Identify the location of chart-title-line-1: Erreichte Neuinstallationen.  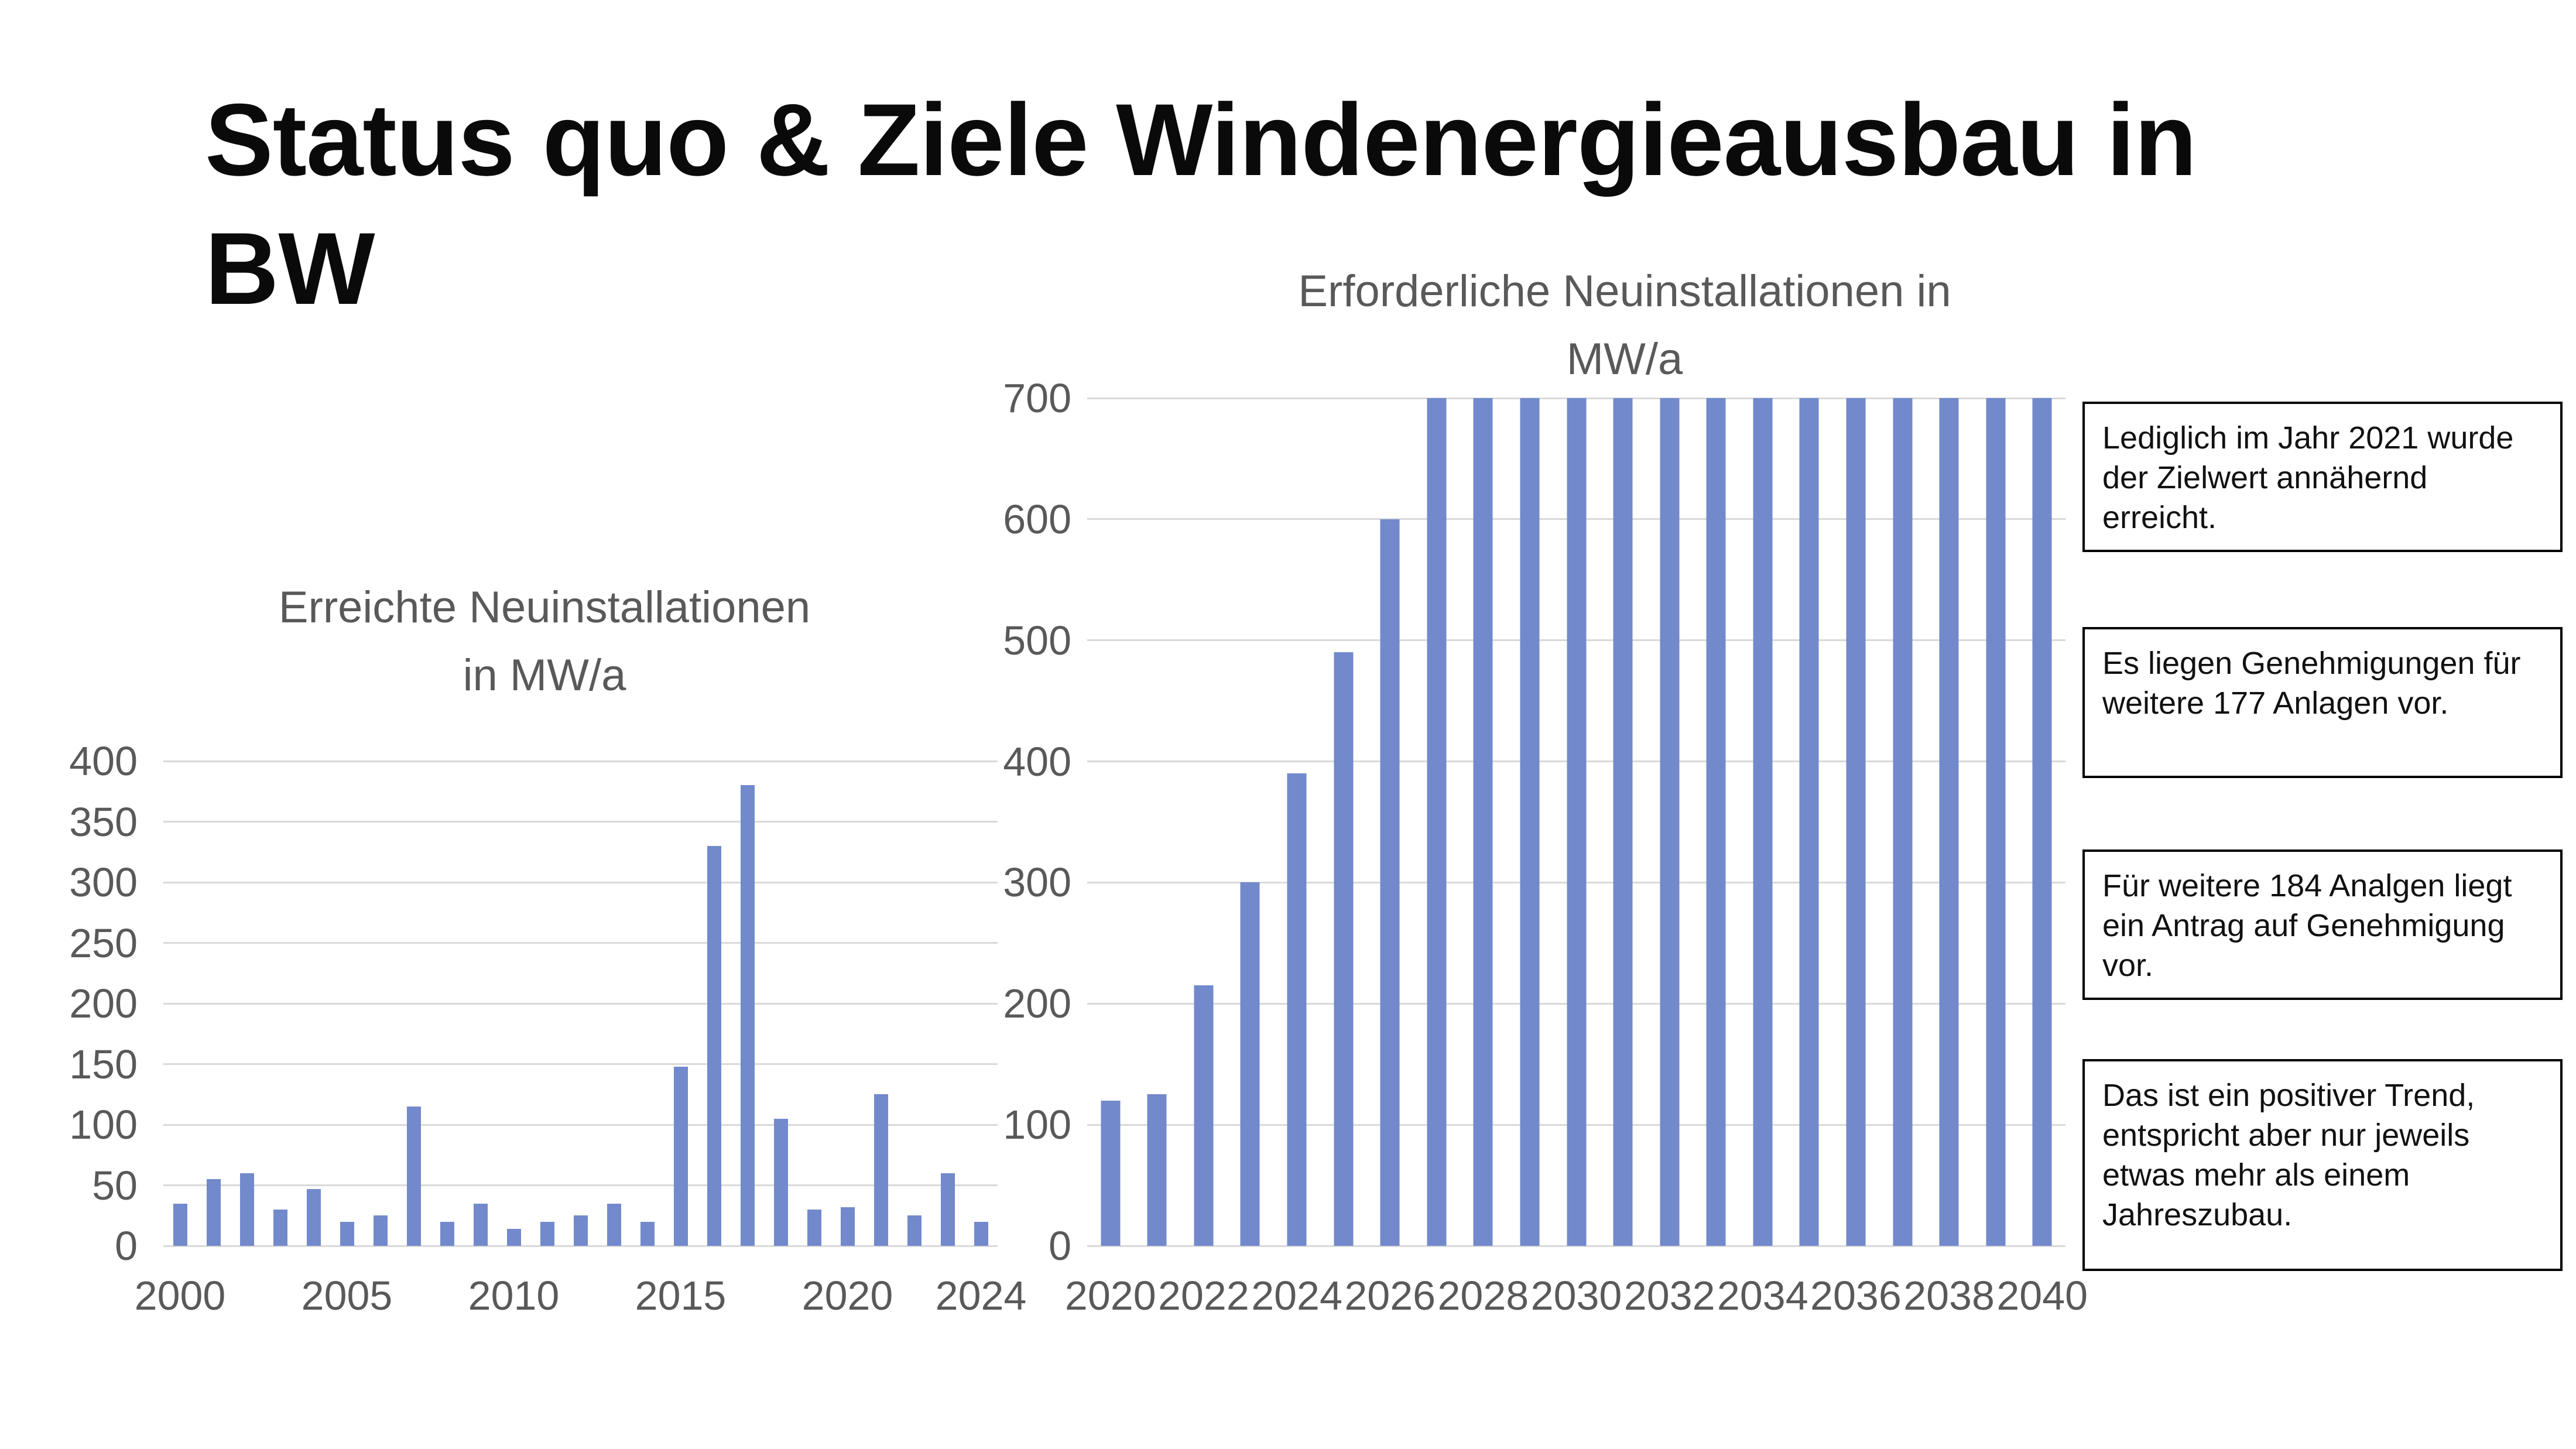
(544, 608).